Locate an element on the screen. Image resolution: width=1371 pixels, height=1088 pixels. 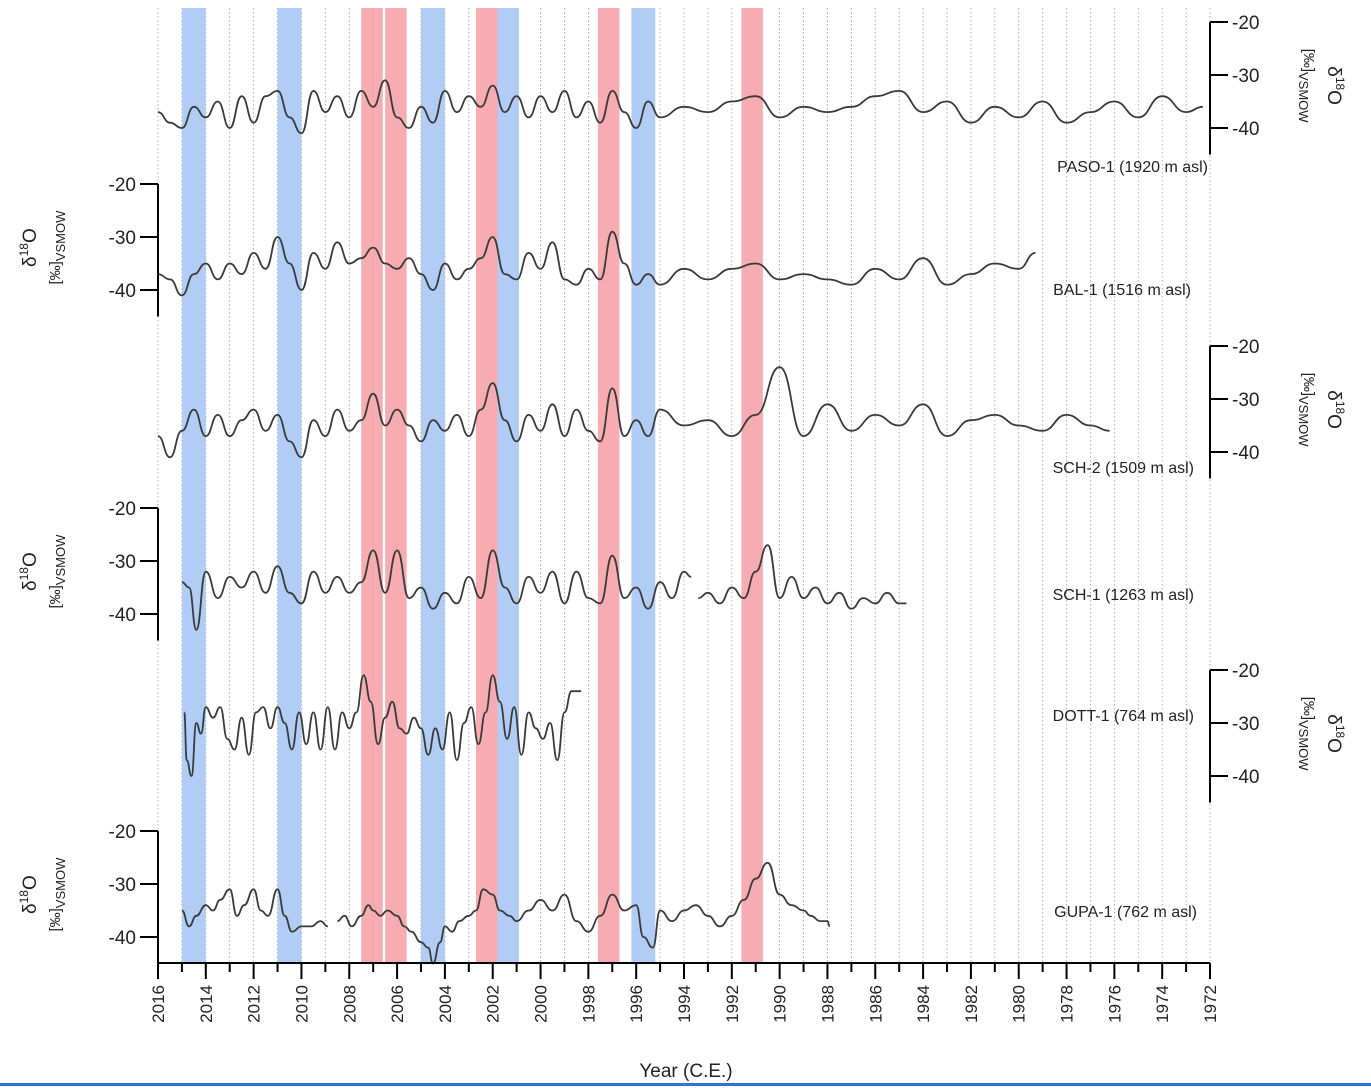
x-tick-label-18: 1980 is located at coordinates (1019, 1004).